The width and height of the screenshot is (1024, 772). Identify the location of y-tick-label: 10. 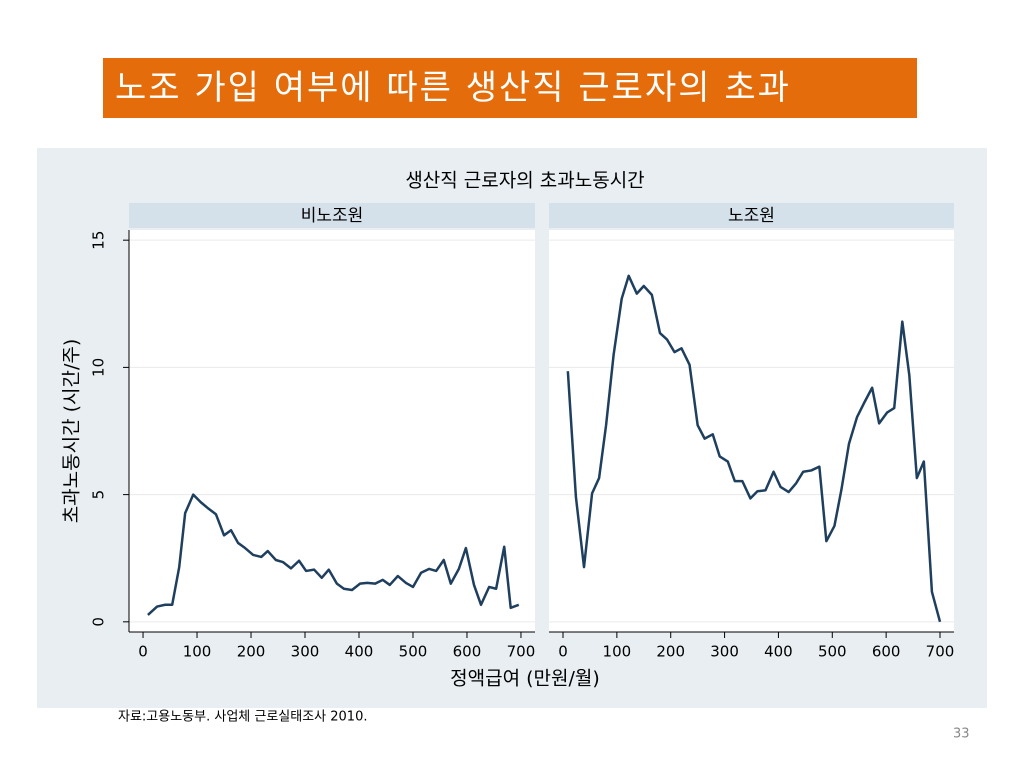
(99, 367).